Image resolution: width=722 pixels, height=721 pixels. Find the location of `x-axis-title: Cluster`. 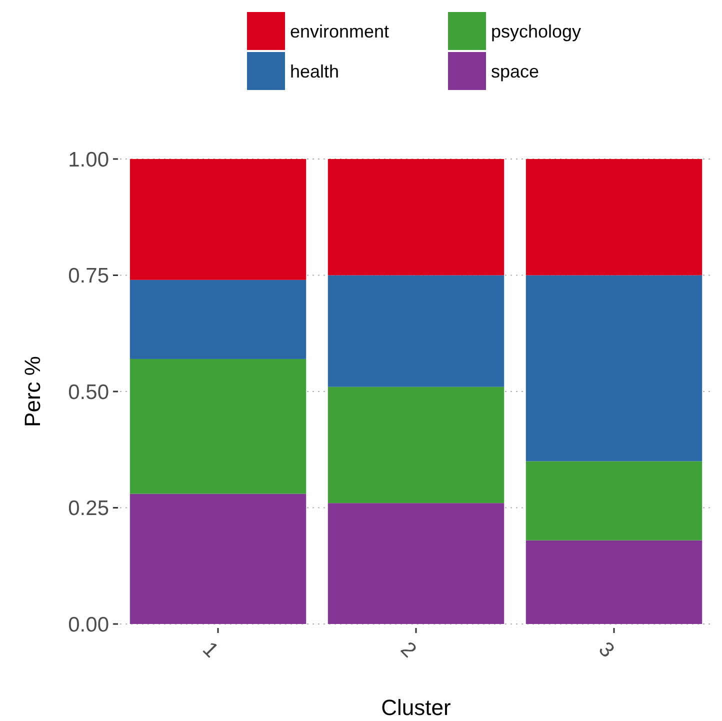

x-axis-title: Cluster is located at coordinates (416, 707).